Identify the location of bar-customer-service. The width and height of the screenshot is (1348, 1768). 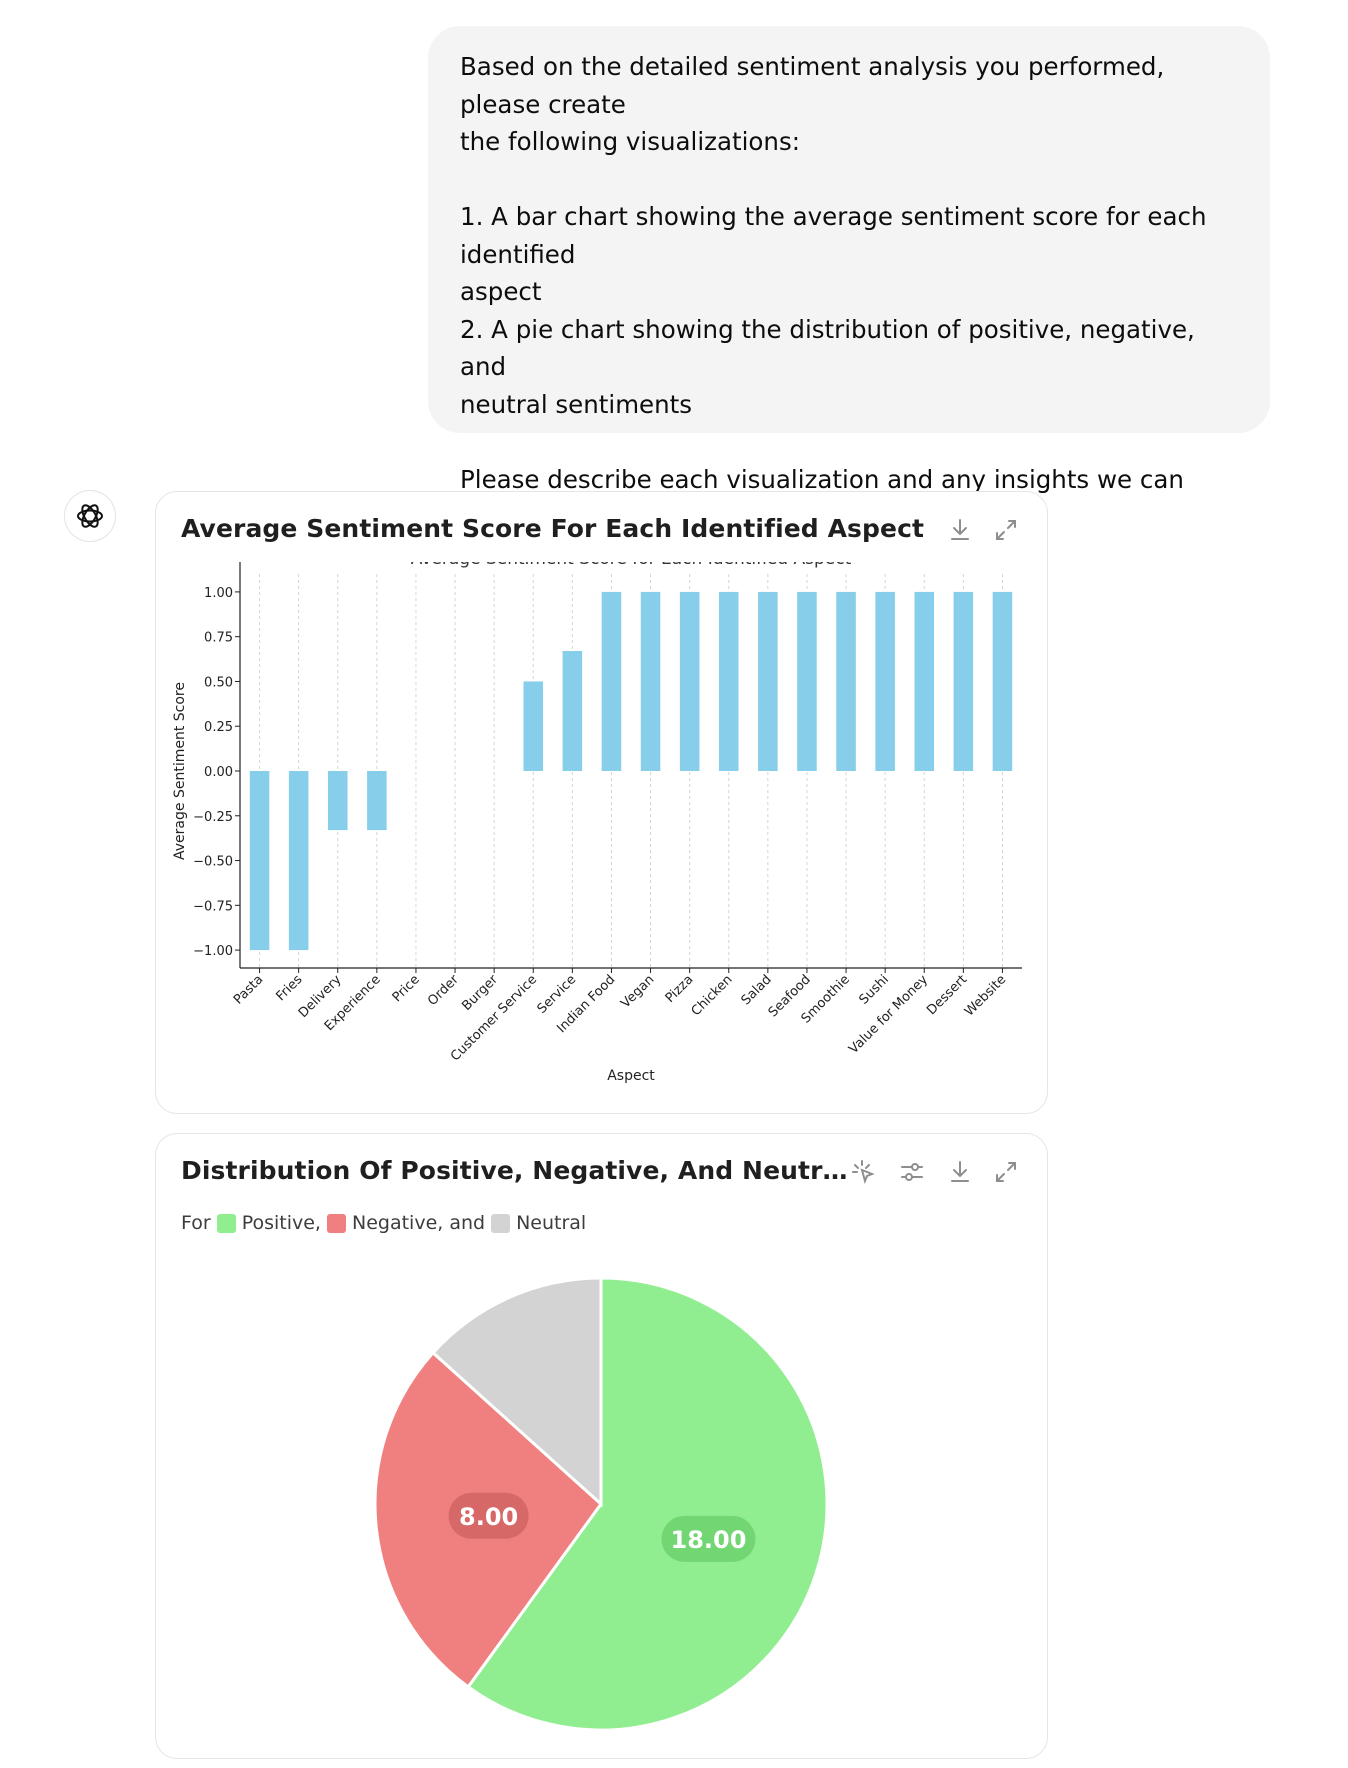
(533, 726).